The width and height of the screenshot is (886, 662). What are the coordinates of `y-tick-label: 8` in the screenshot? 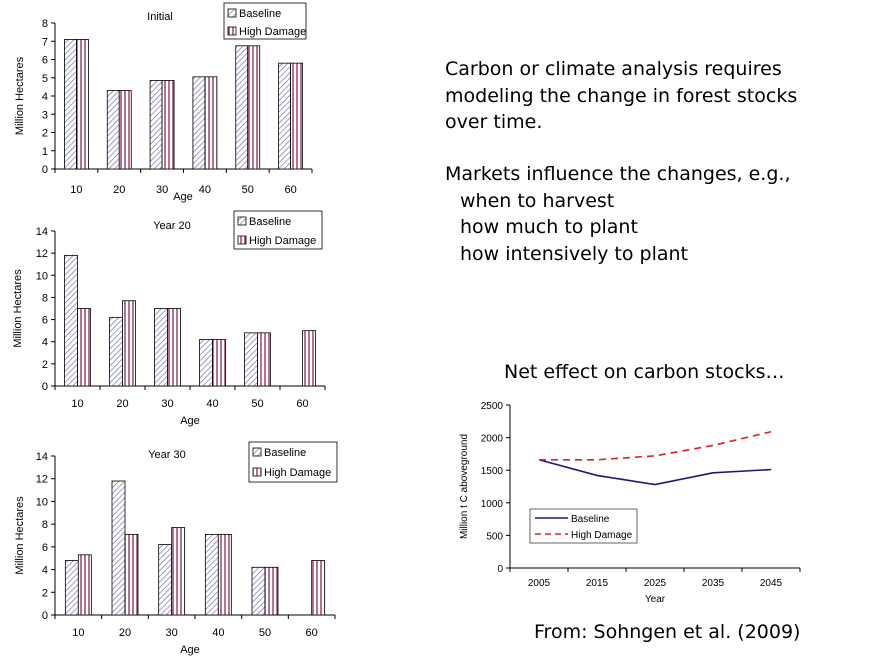 It's located at (45, 24).